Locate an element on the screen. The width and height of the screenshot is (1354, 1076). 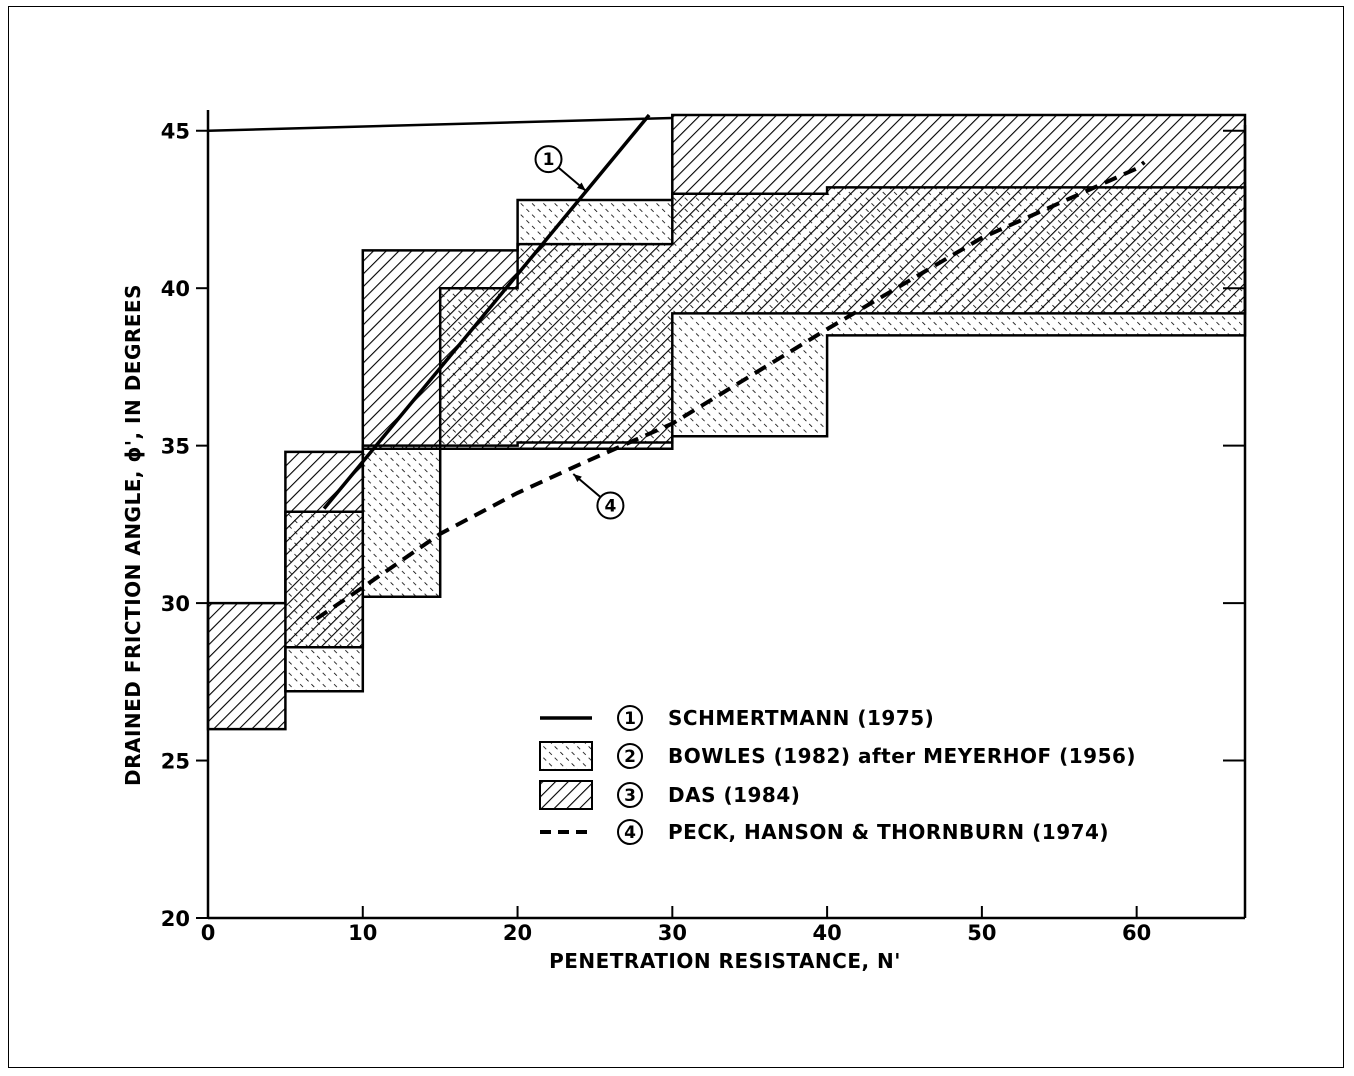
x-tick-label: 0 is located at coordinates (208, 933).